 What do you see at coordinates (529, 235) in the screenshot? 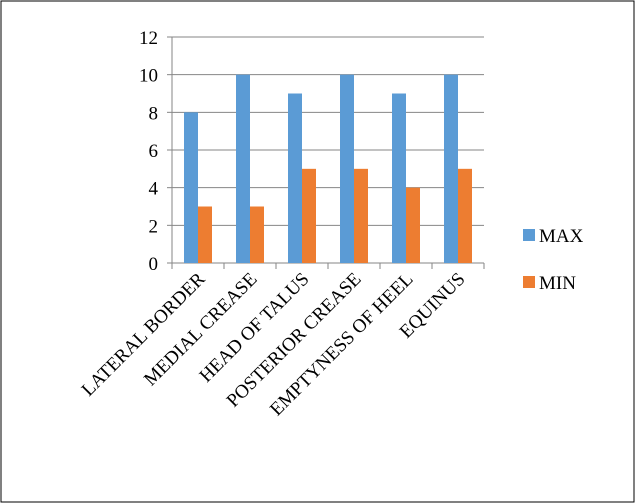
I see `legend-swatch-max` at bounding box center [529, 235].